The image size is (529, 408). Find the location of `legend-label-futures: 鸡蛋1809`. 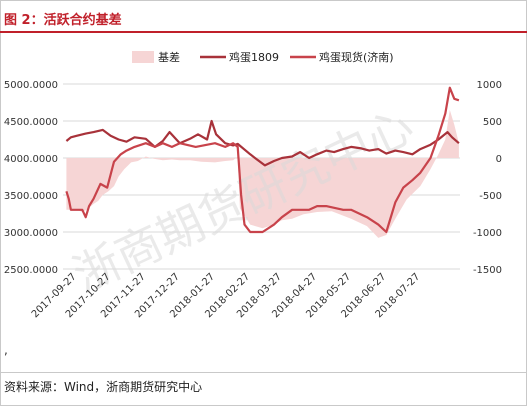

legend-label-futures: 鸡蛋1809 is located at coordinates (254, 57).